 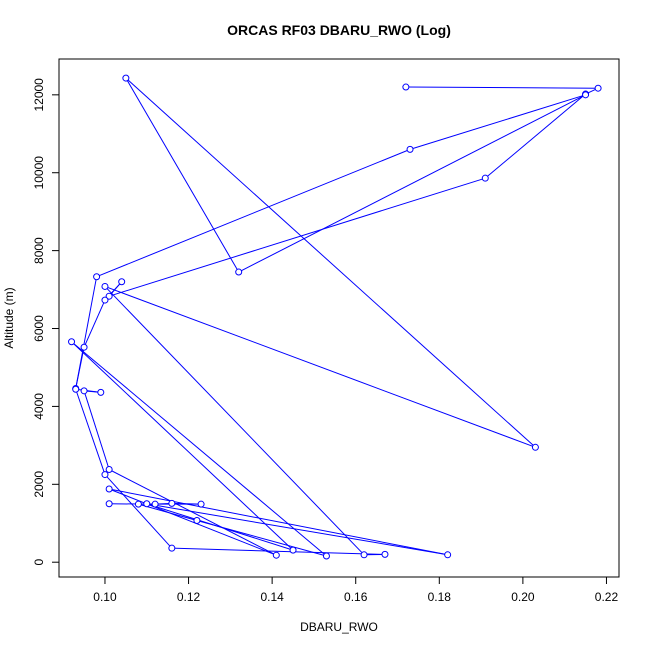 I want to click on x-axis-label: DBARU_RWO, so click(x=339, y=627).